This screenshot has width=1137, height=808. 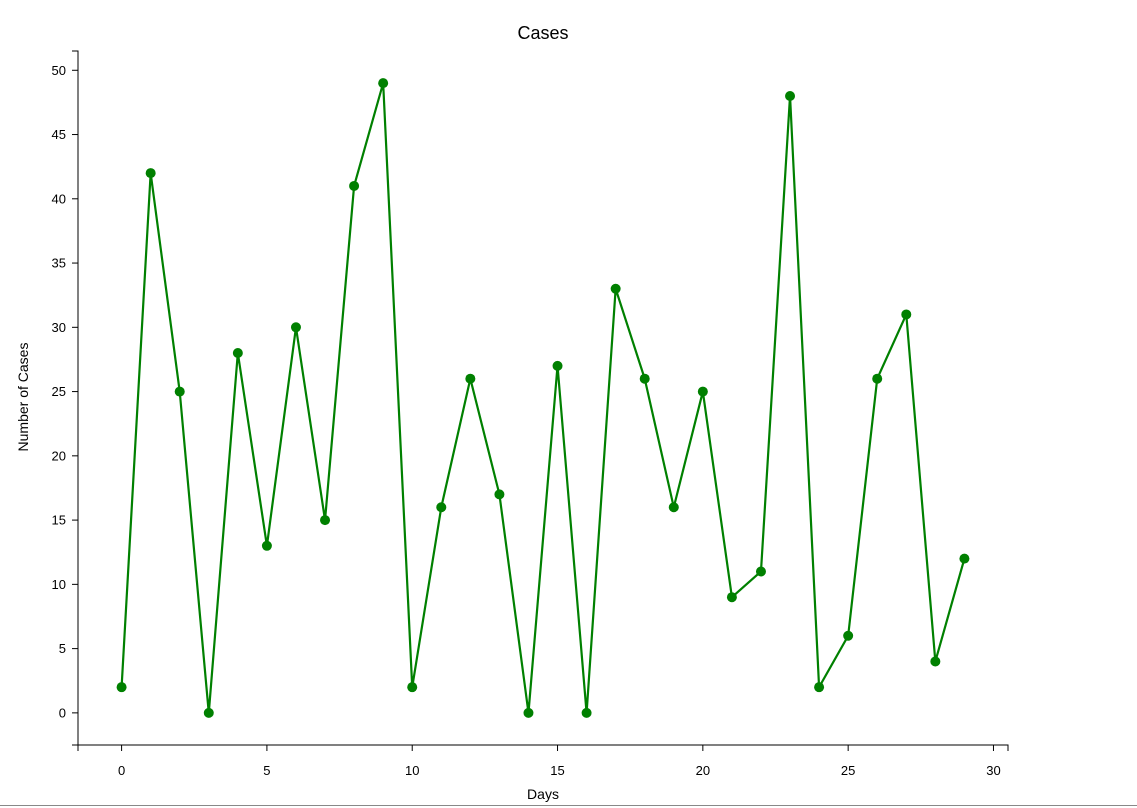 I want to click on y-tick-label: 20, so click(x=59, y=455).